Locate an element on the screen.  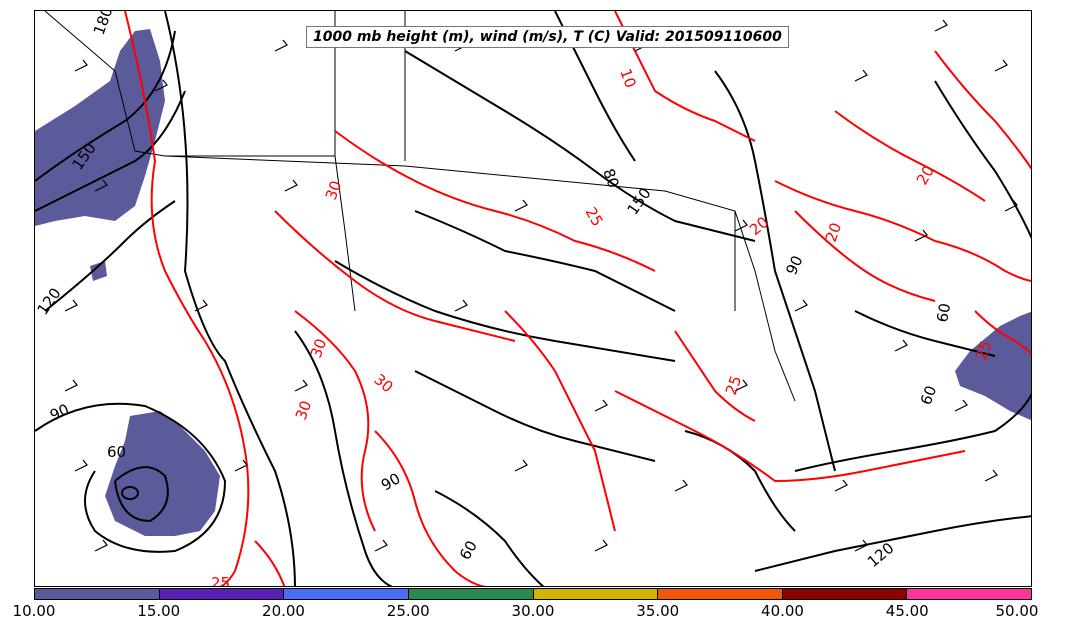
height-label: 180 is located at coordinates (103, 24).